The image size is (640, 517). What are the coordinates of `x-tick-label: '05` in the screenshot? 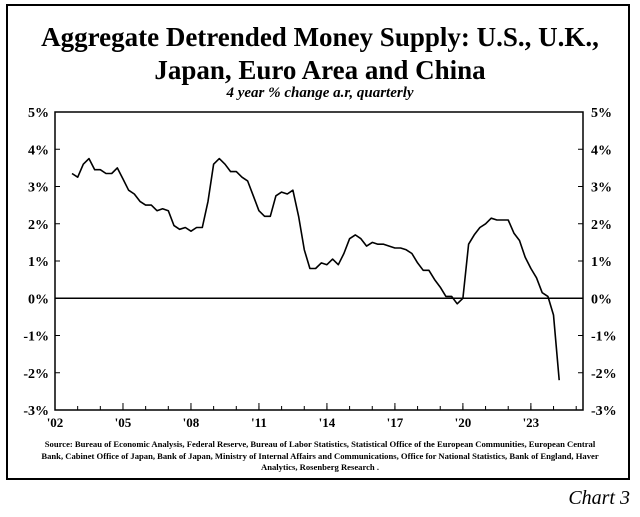 It's located at (123, 422).